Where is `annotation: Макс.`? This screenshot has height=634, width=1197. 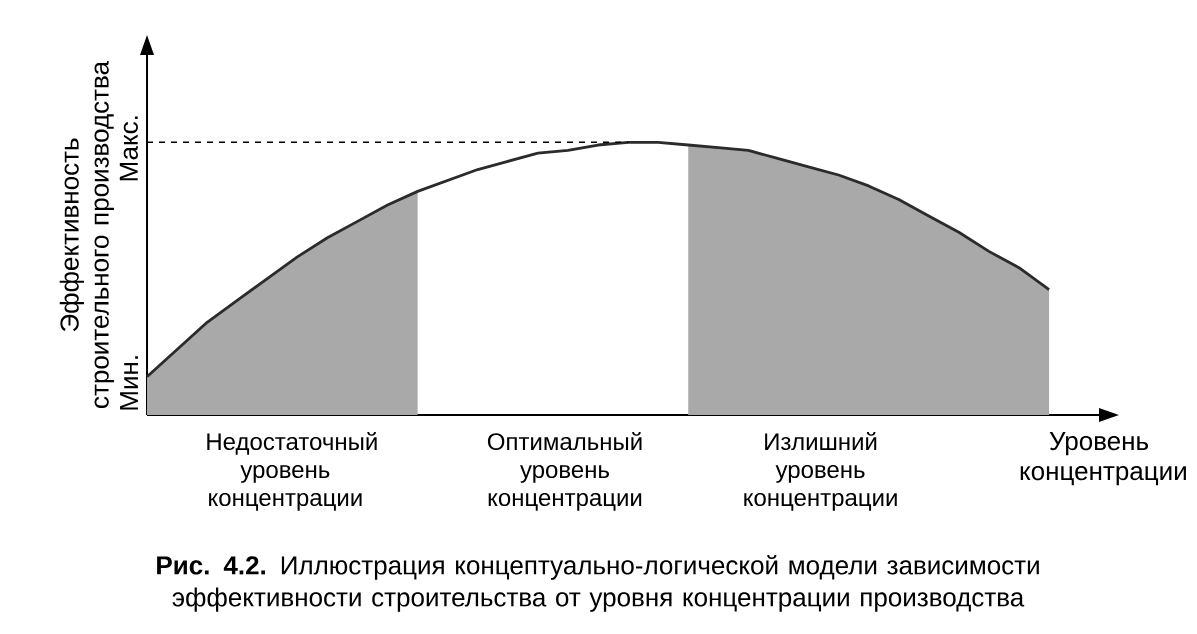 annotation: Макс. is located at coordinates (128, 148).